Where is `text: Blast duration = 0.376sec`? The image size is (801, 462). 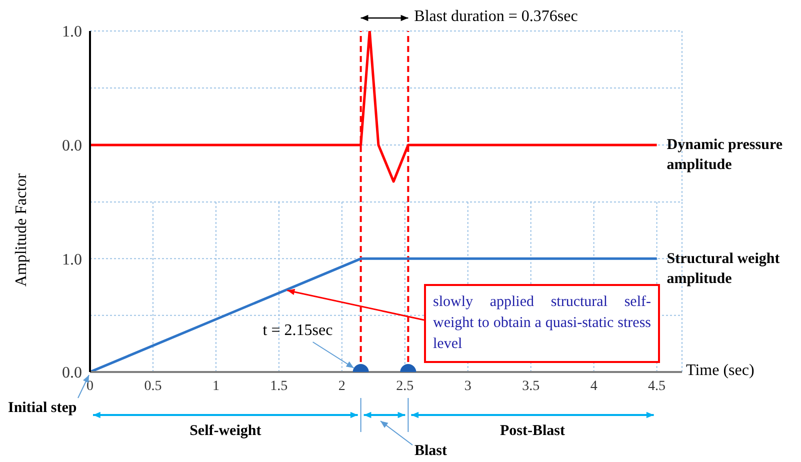
text: Blast duration = 0.376sec is located at coordinates (496, 17).